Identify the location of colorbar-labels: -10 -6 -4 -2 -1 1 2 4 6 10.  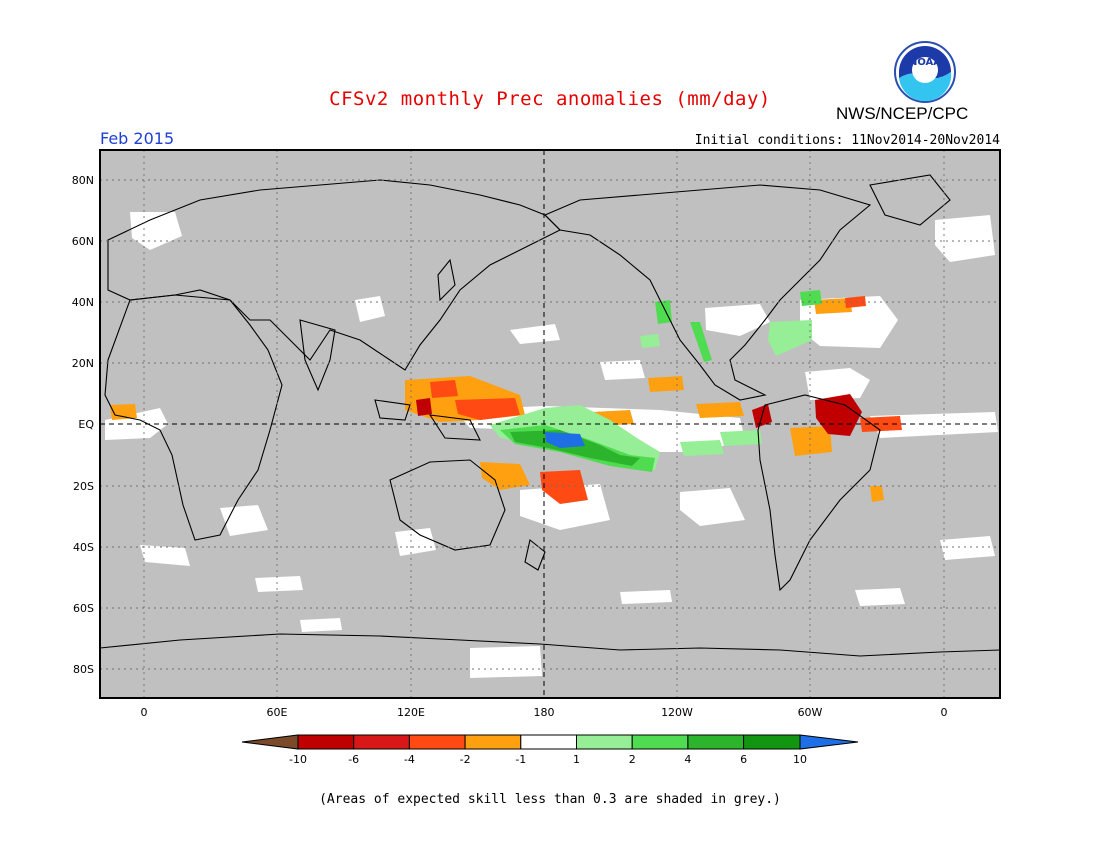
(548, 759).